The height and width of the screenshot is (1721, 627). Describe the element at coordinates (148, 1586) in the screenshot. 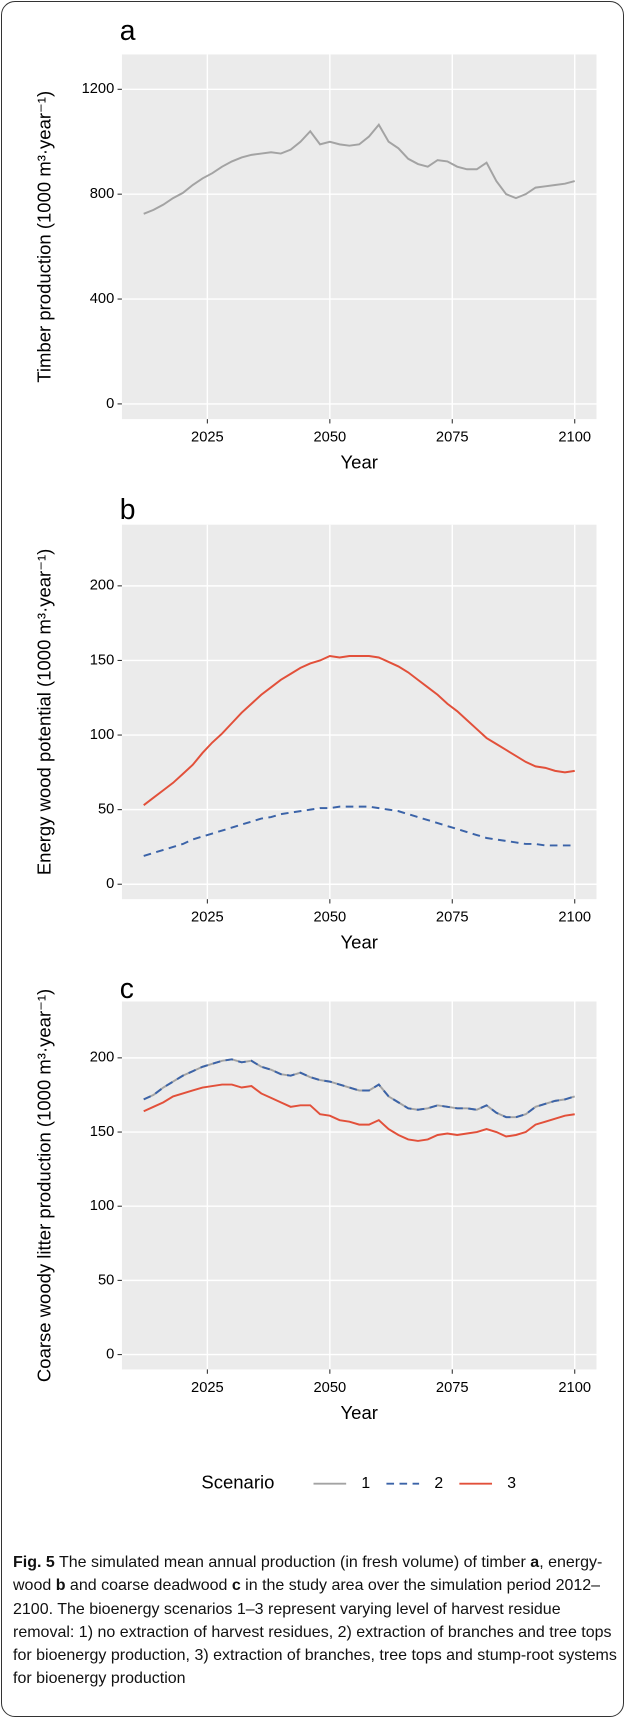

I see `caption-text: and coarse deadwood` at that location.